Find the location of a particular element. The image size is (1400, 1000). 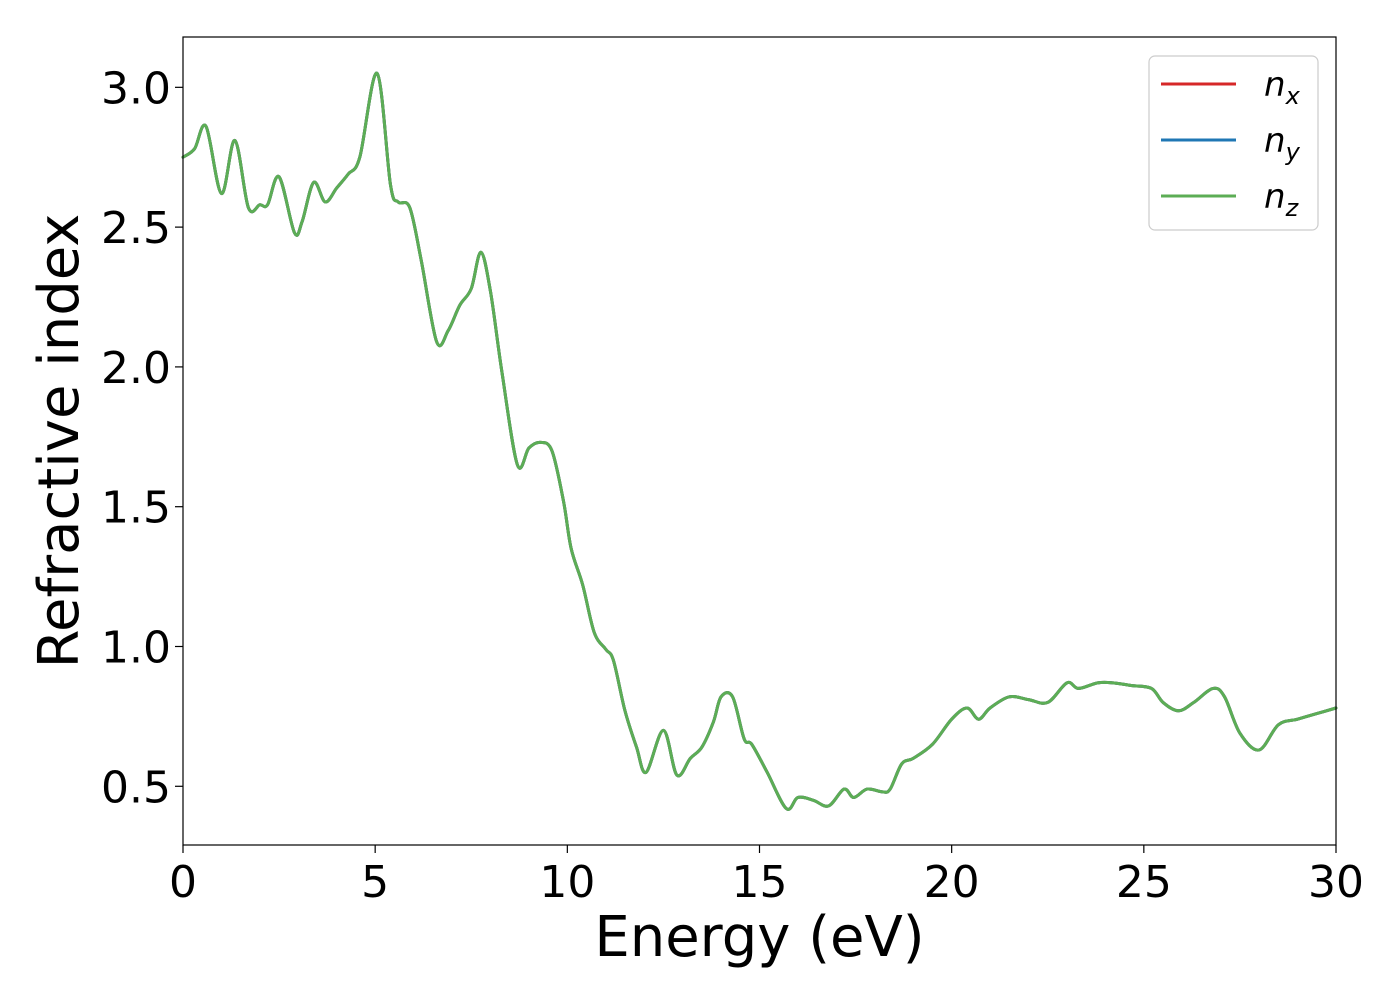

x-tick-label: 15 is located at coordinates (760, 882).